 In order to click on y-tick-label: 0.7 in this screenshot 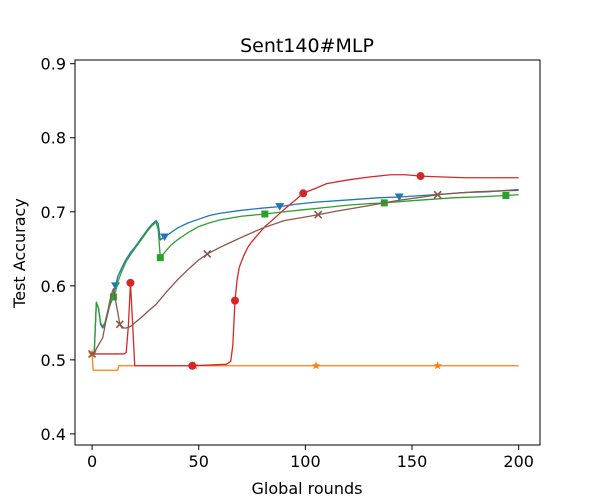, I will do `click(53, 212)`.